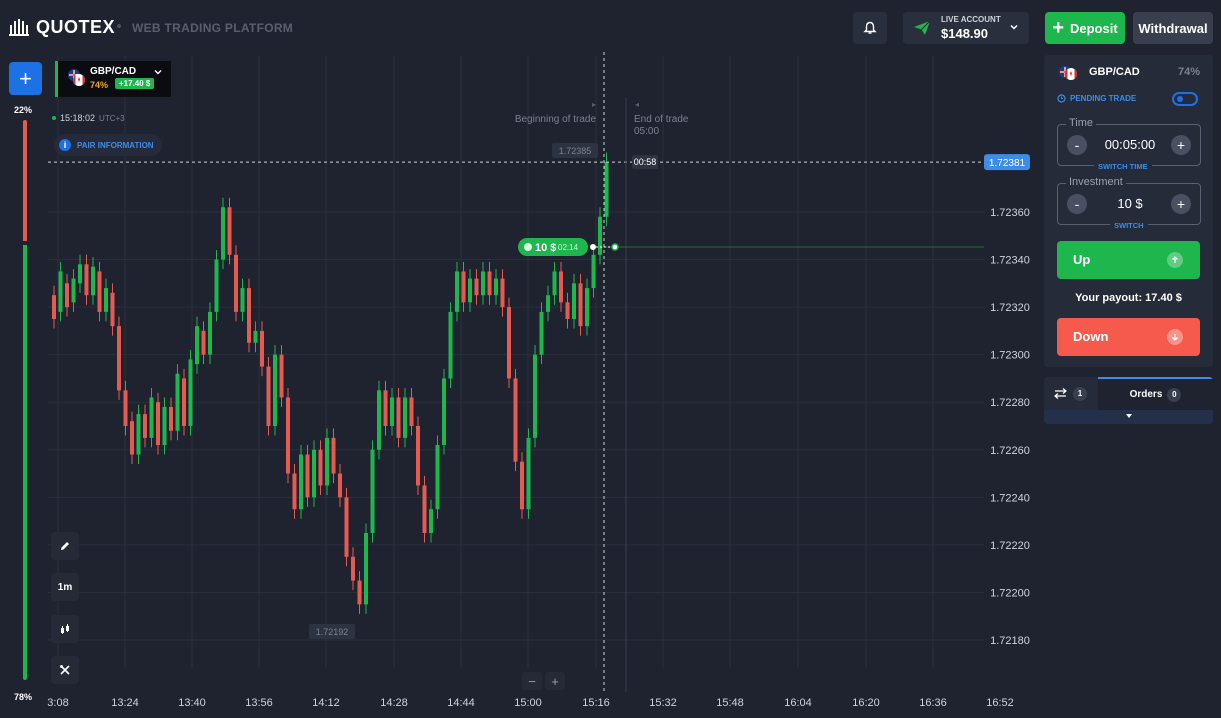 The width and height of the screenshot is (1221, 718). I want to click on pending-trade-toggle, so click(1185, 99).